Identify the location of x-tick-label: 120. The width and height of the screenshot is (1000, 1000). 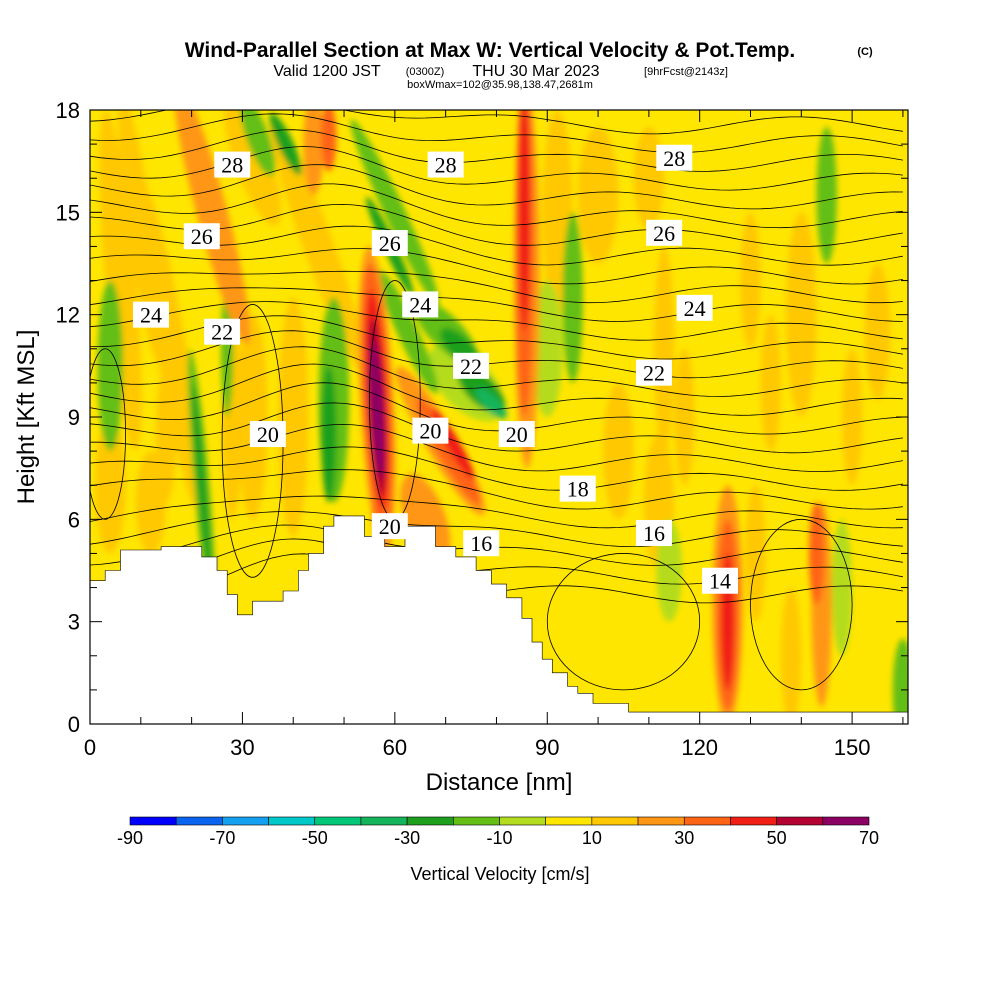
(699, 747).